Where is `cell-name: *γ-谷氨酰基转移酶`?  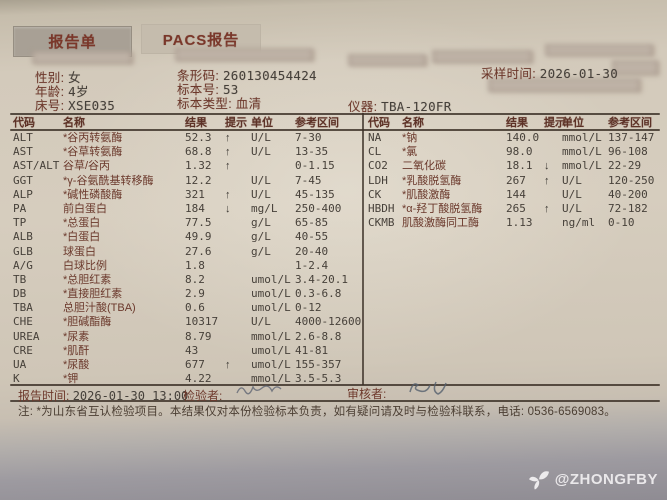
cell-name: *γ-谷氨酰基转移酶 is located at coordinates (108, 180).